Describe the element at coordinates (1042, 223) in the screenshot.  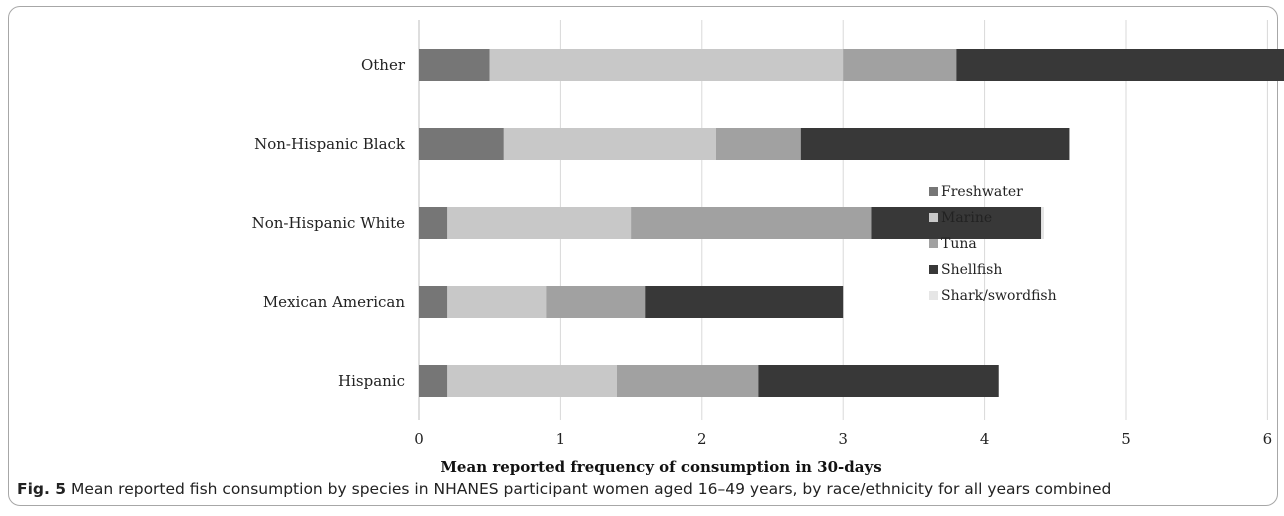
I see `bar-segment-shark-swordfish` at that location.